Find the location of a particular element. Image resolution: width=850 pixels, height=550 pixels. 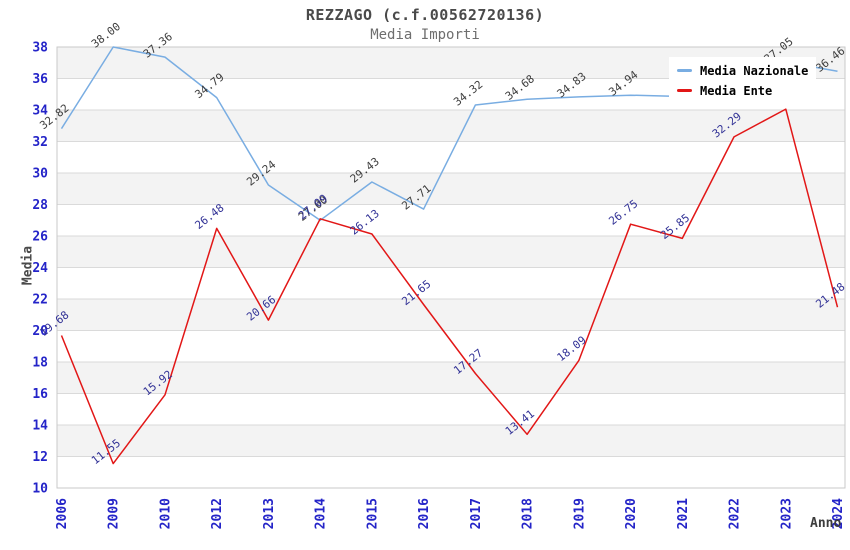

x-tick-label: 2015 is located at coordinates (372, 513).